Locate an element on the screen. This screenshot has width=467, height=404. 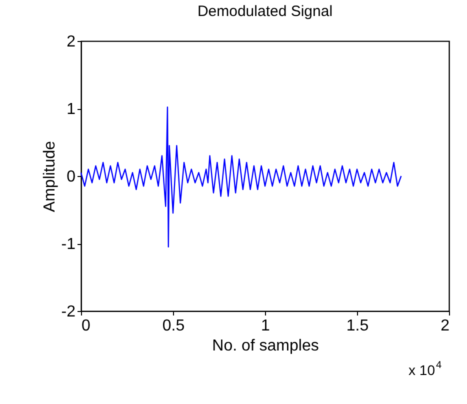
chart-title: Demodulated Signal is located at coordinates (265, 11).